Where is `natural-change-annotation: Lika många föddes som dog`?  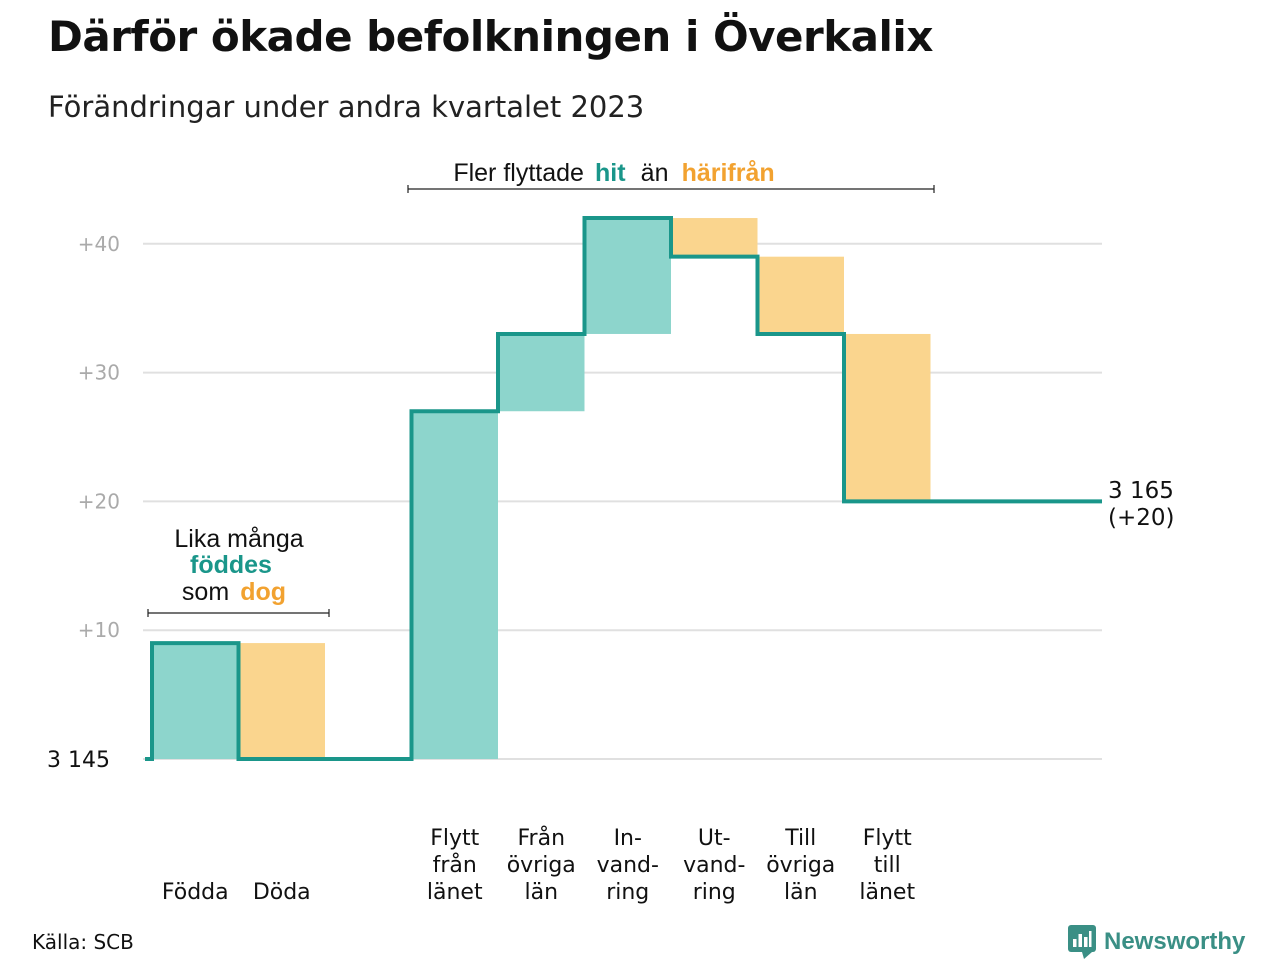
natural-change-annotation: Lika många föddes som dog is located at coordinates (238, 571).